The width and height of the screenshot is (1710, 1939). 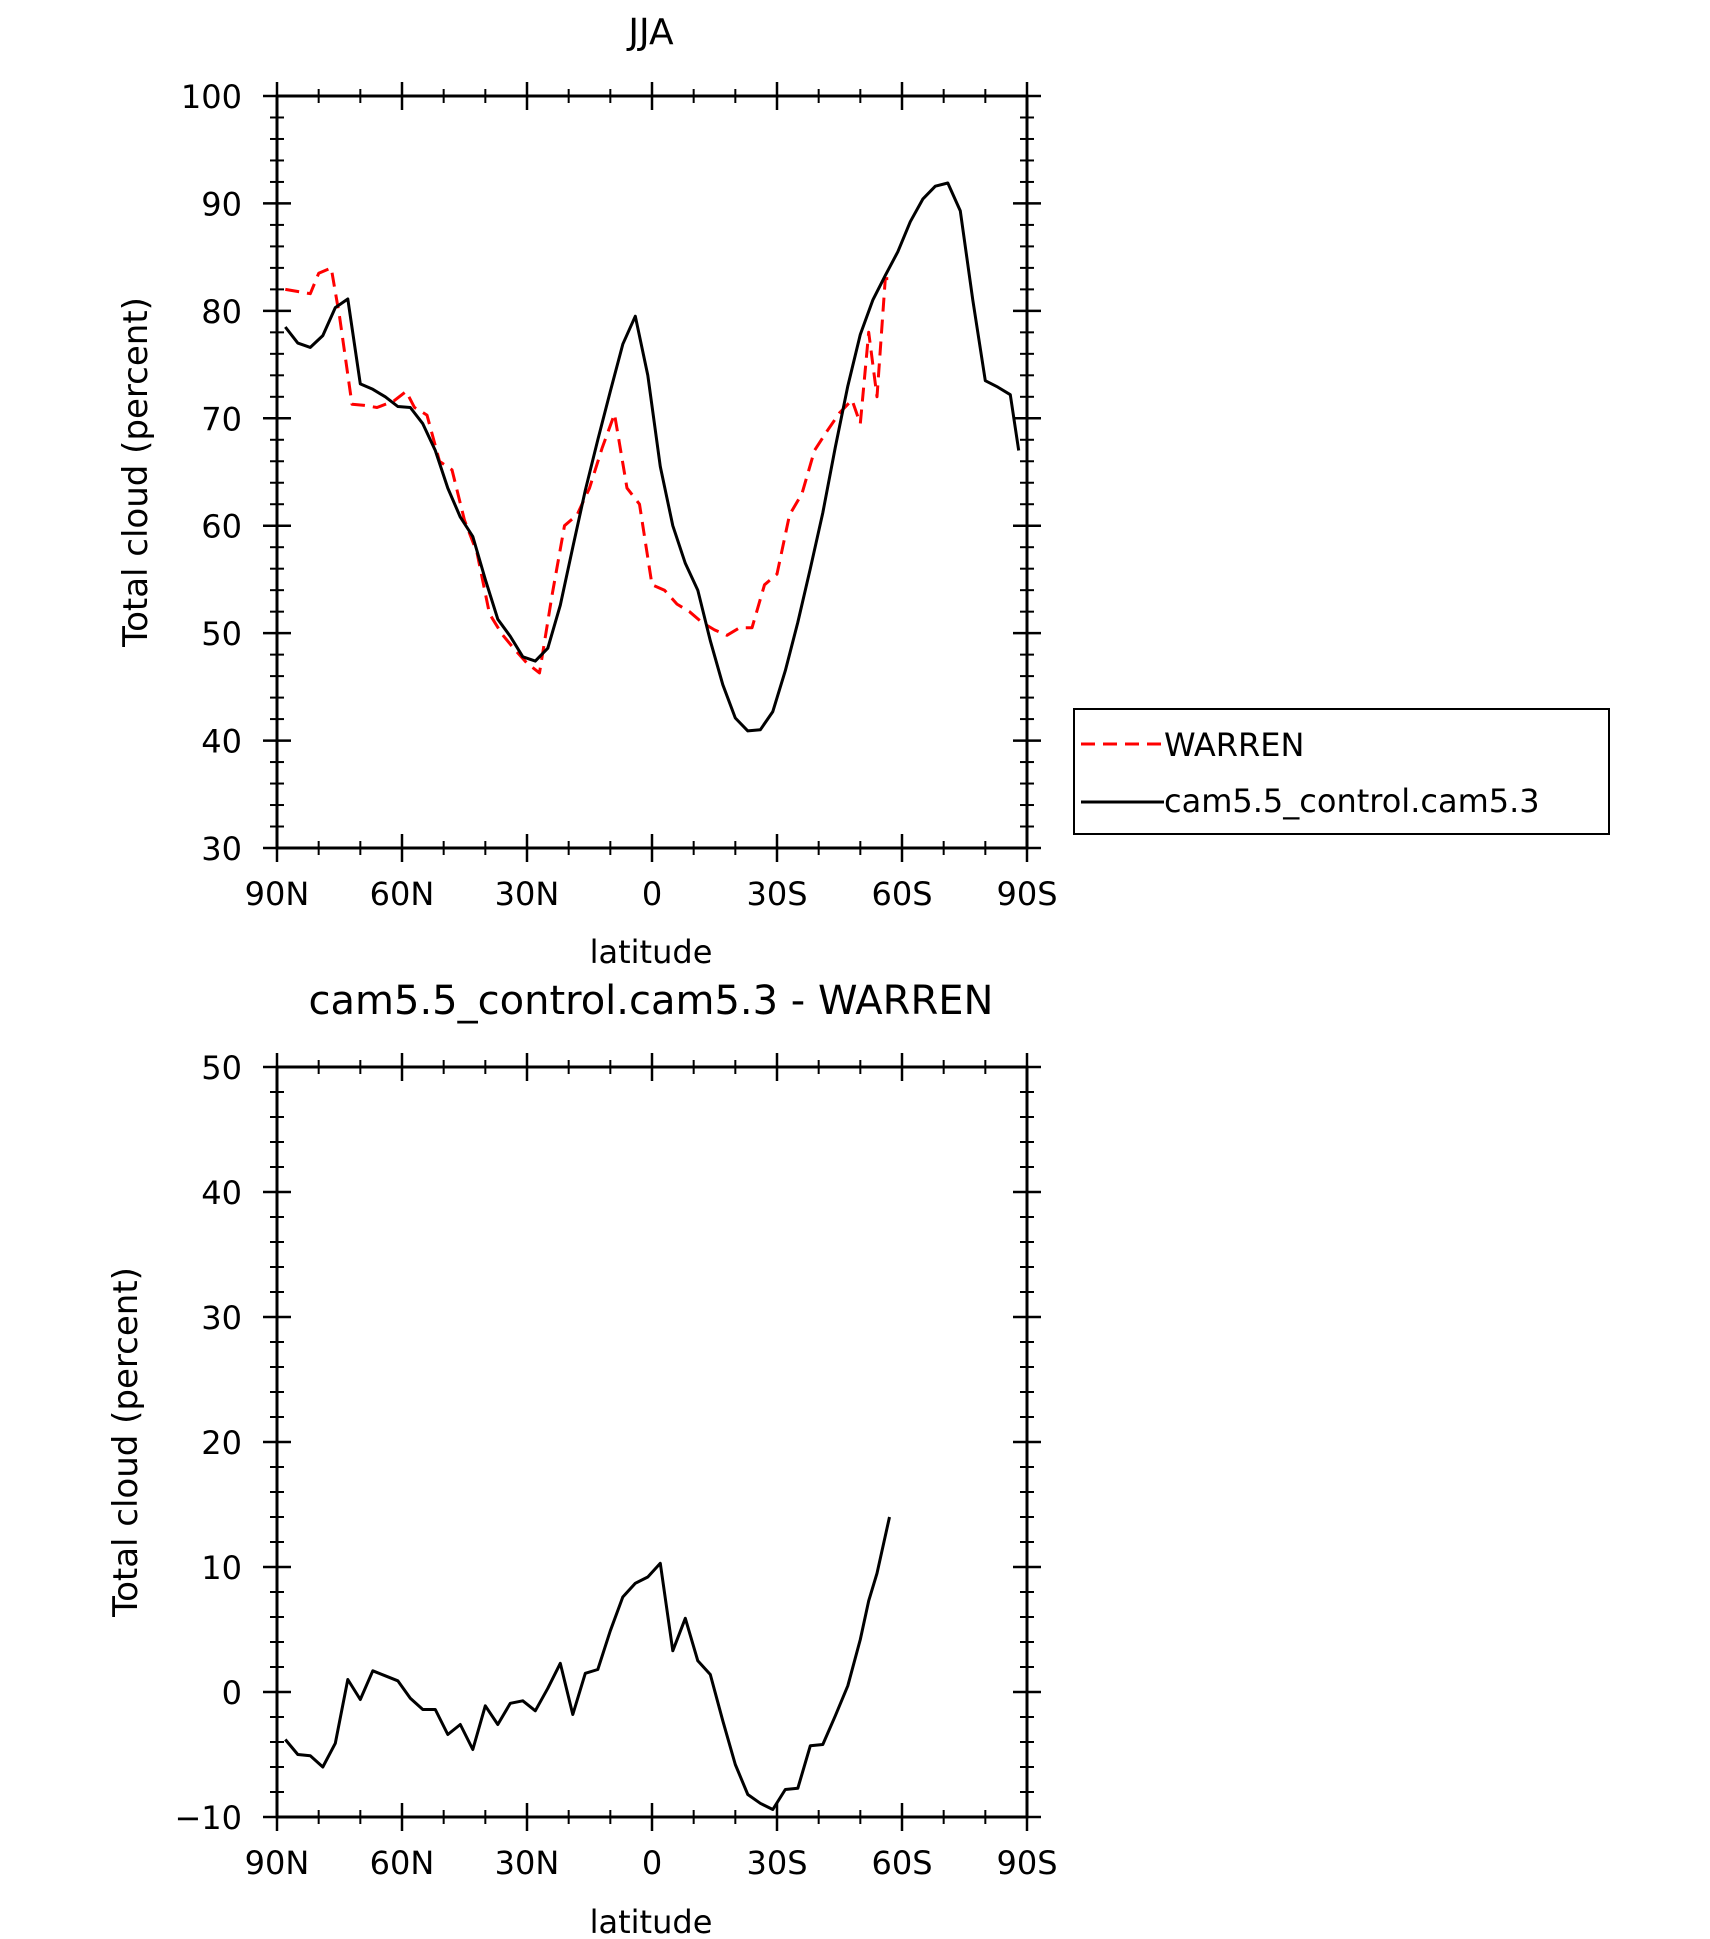 What do you see at coordinates (136, 472) in the screenshot?
I see `y-axis-label-top: Total cloud (percent)` at bounding box center [136, 472].